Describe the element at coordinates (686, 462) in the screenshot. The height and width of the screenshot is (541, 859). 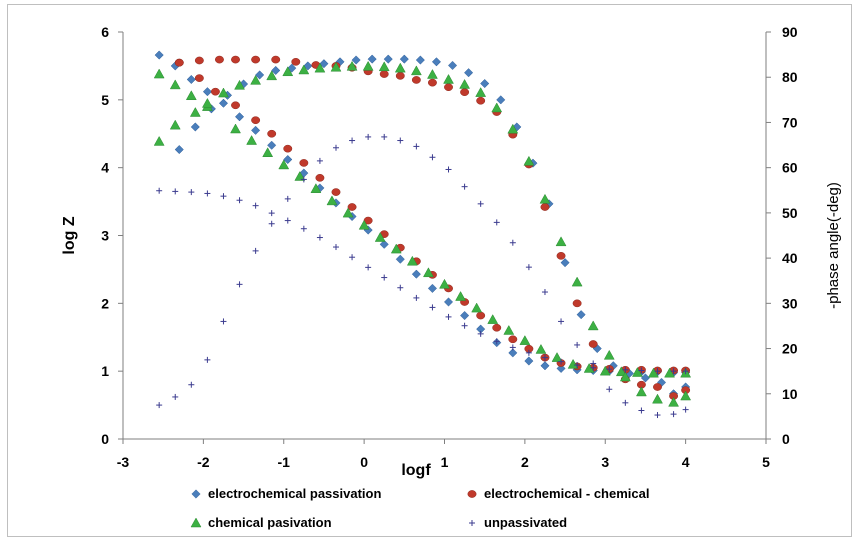
I see `x-tick-label: 4` at that location.